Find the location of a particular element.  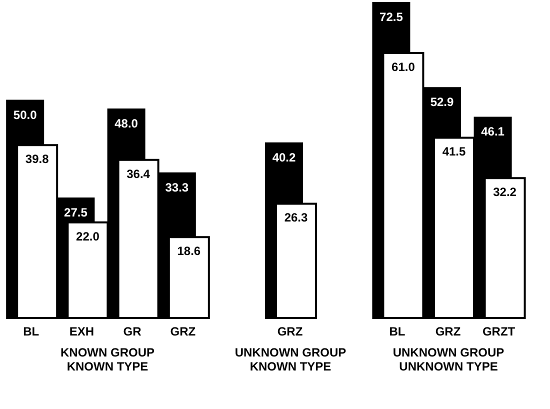

x-tick-label: GRZT is located at coordinates (499, 331).